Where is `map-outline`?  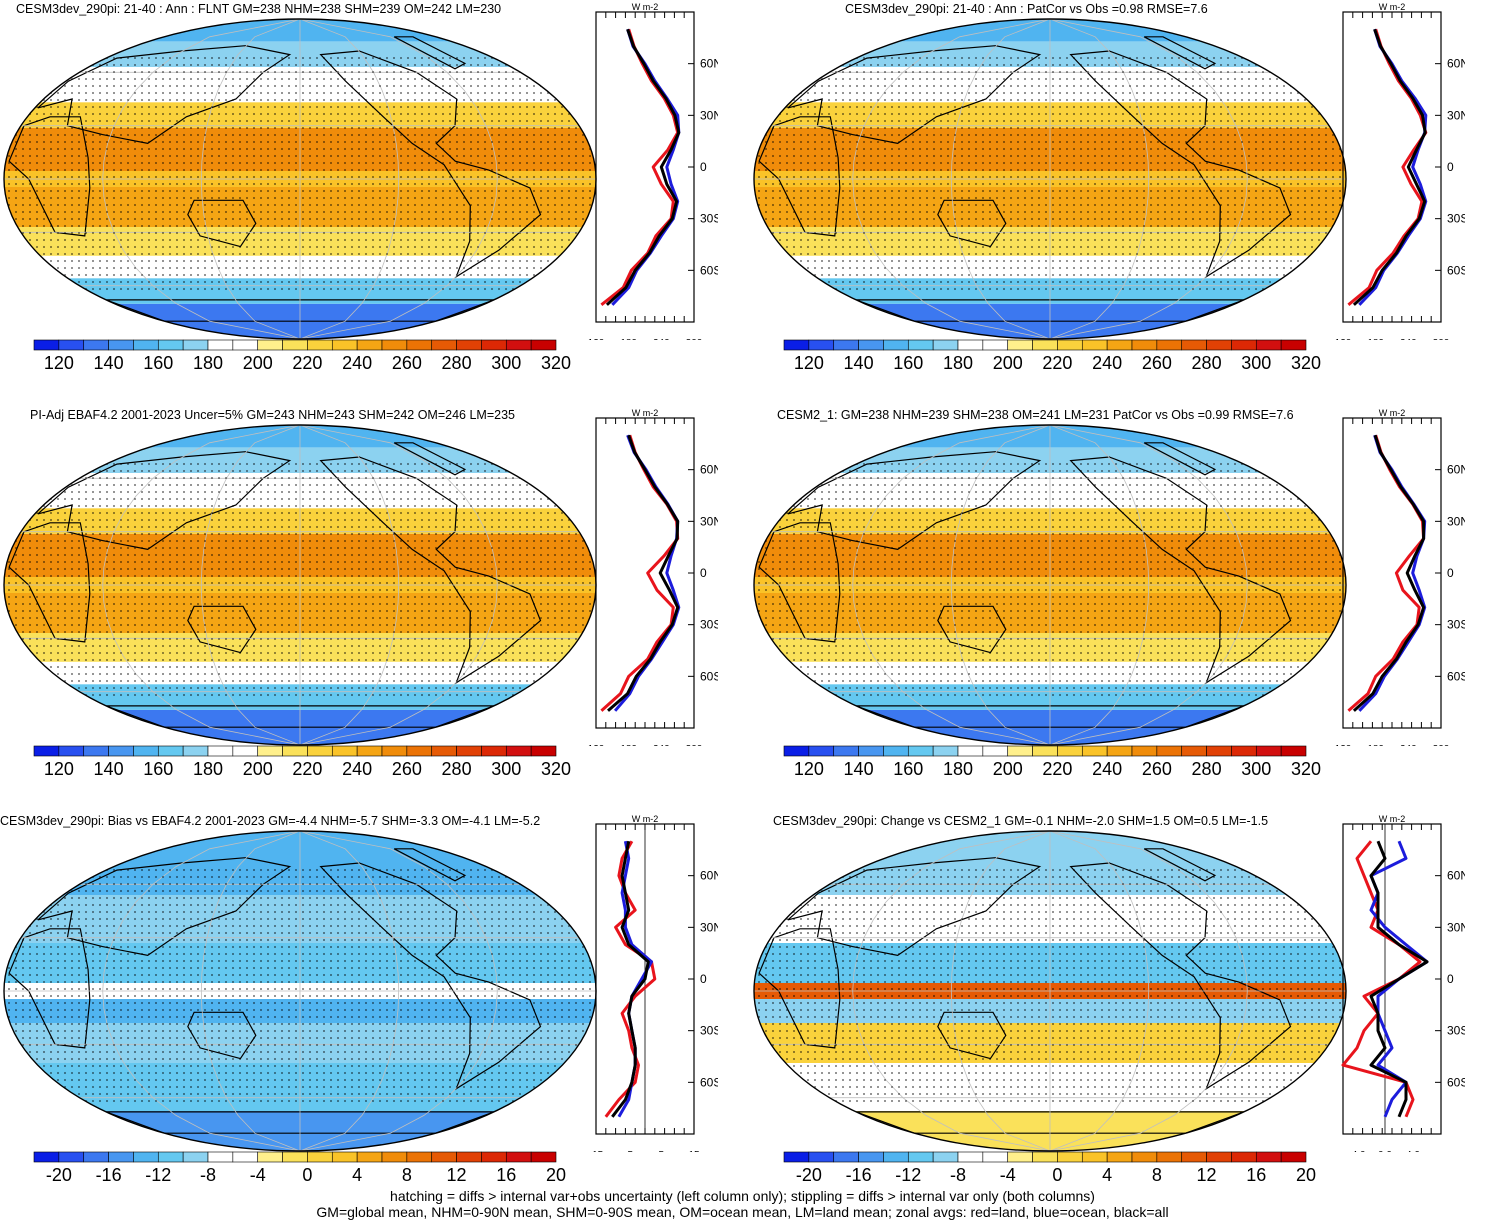
map-outline is located at coordinates (1050, 991).